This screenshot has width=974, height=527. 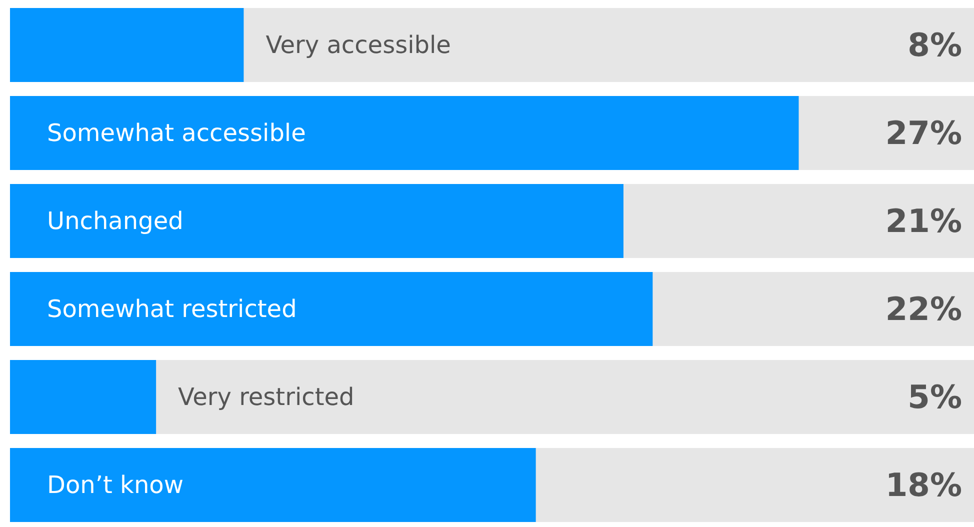 I want to click on data-label: 21%, so click(x=923, y=221).